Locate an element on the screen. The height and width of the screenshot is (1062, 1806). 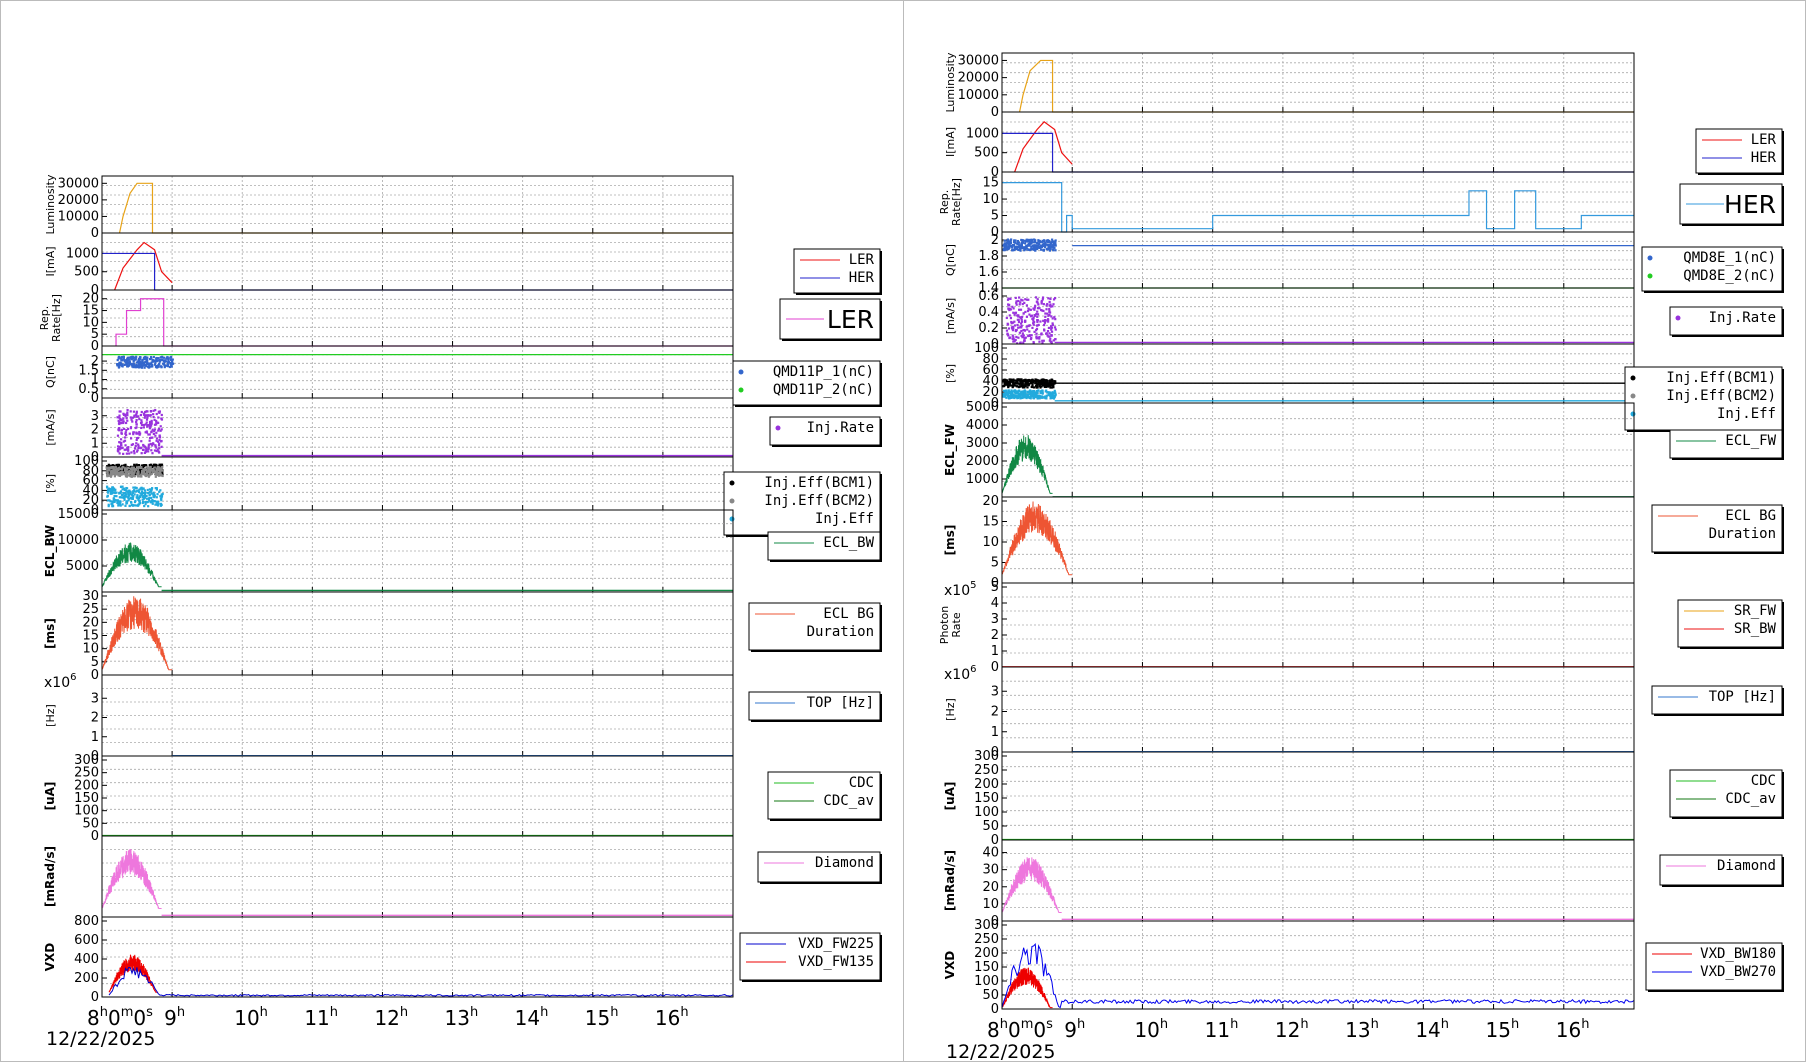
series-vxd_fw225 is located at coordinates (421, 981).